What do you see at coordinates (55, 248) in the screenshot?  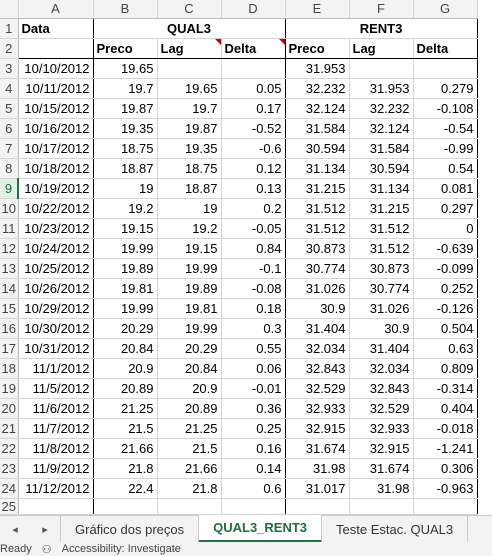 I see `cell: 10/24/2012` at bounding box center [55, 248].